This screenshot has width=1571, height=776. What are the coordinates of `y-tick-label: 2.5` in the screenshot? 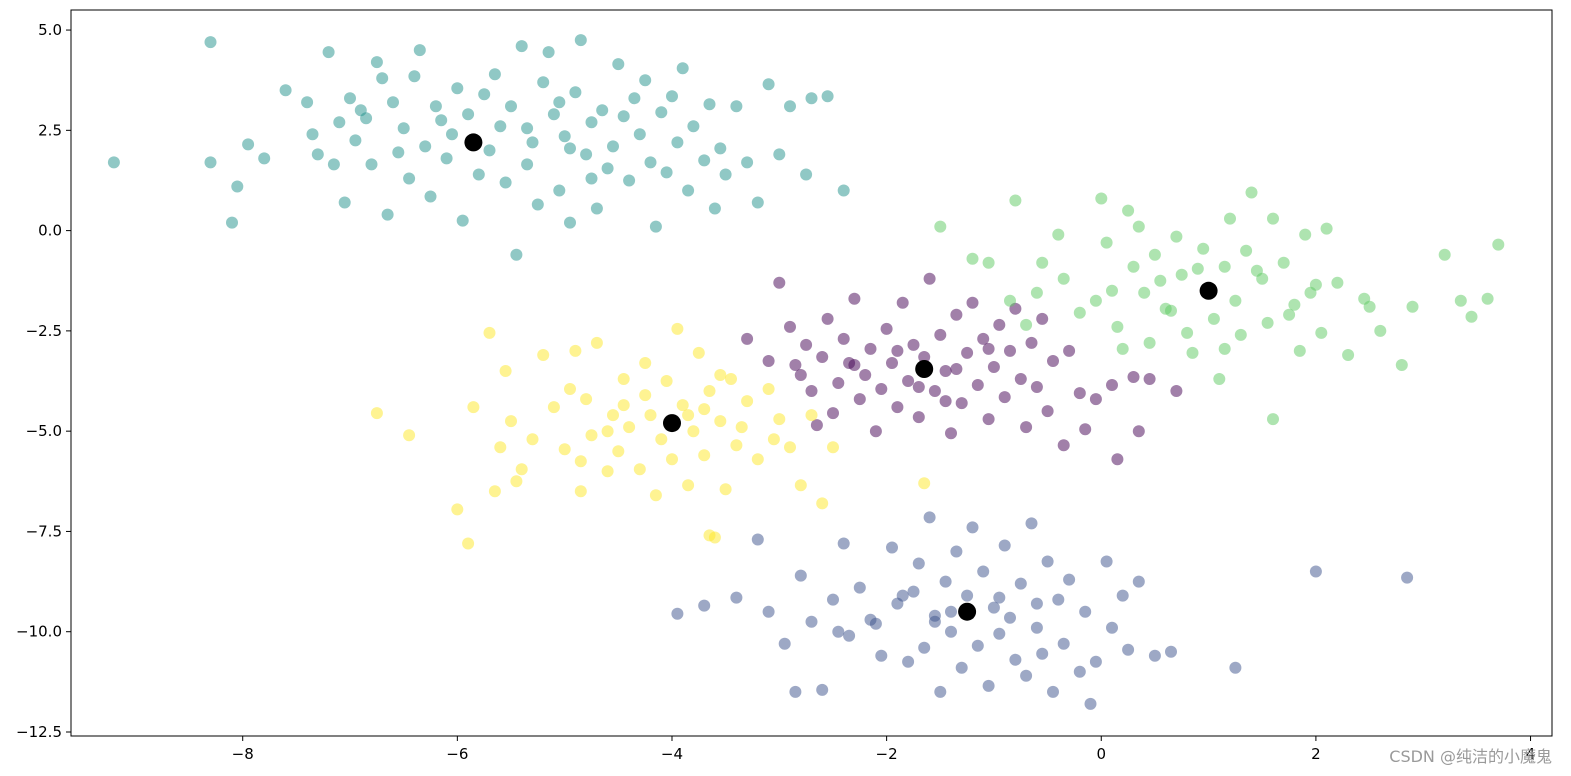 It's located at (50, 130).